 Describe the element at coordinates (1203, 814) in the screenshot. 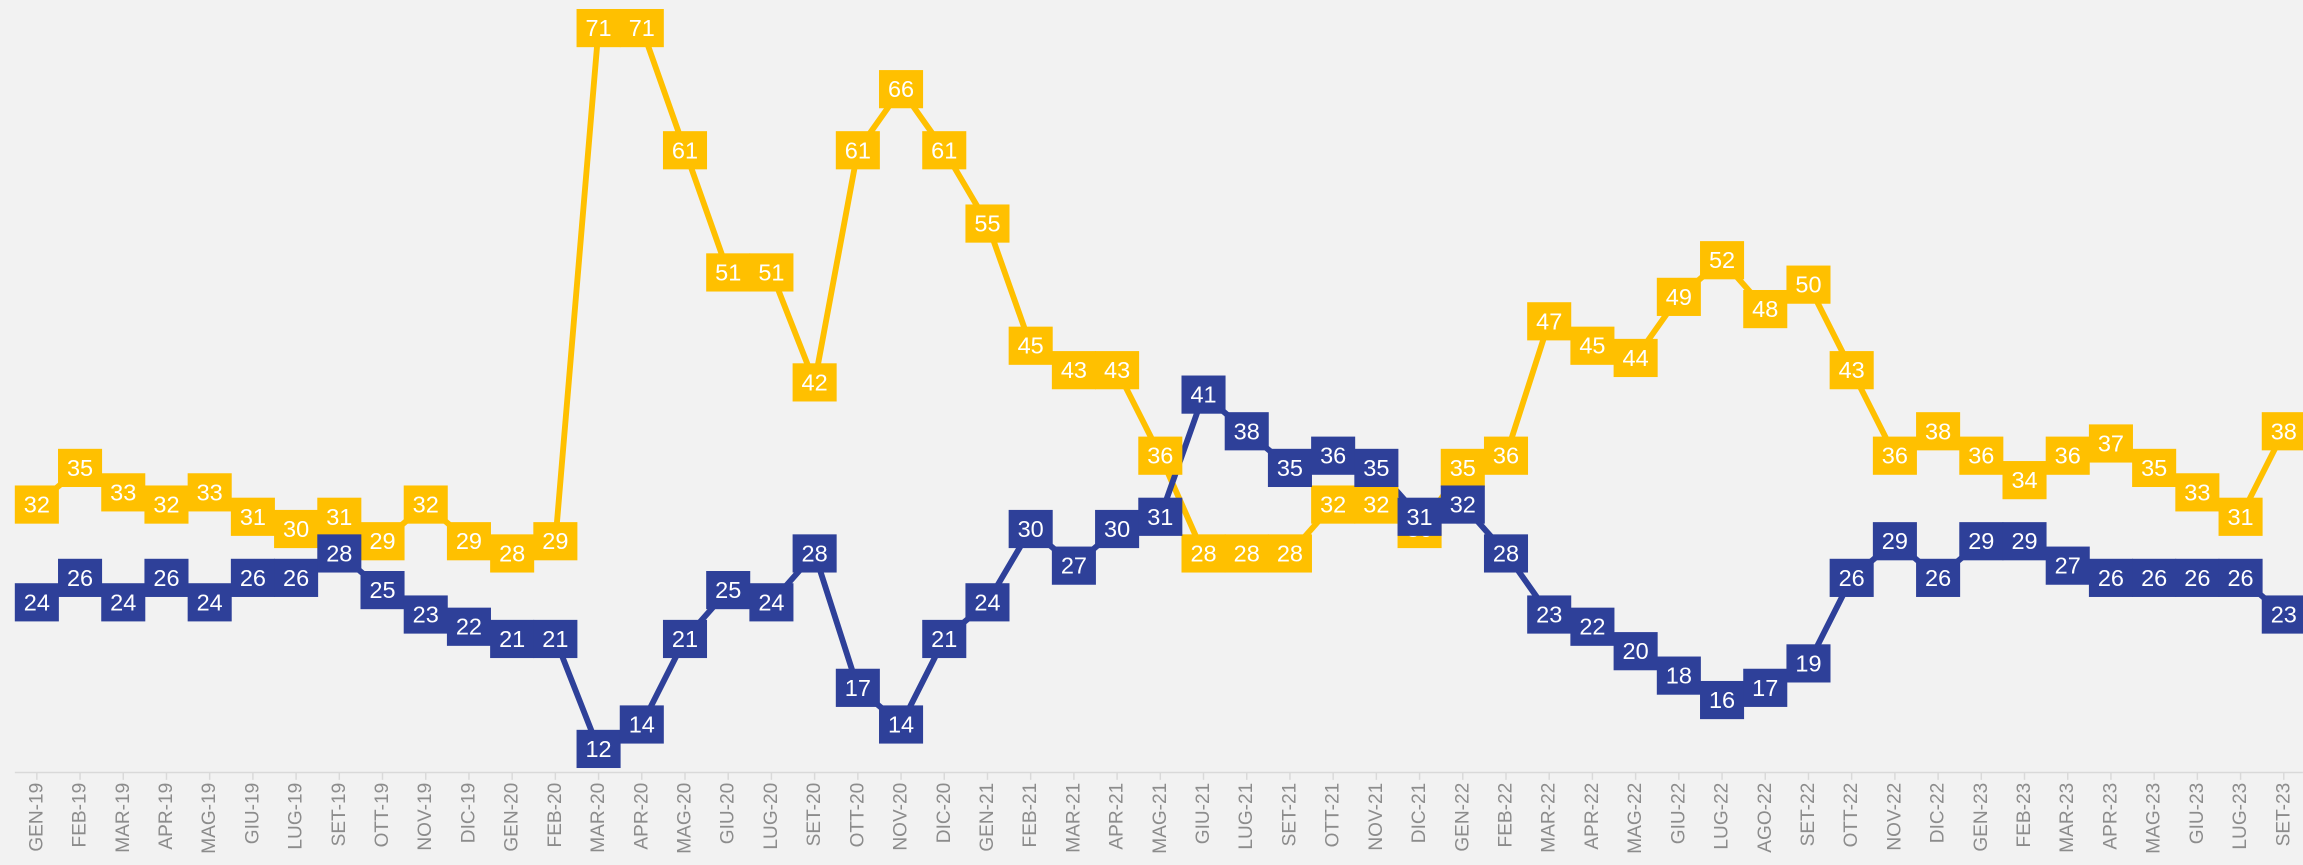

I see `x-tick-label: GIU-21` at that location.